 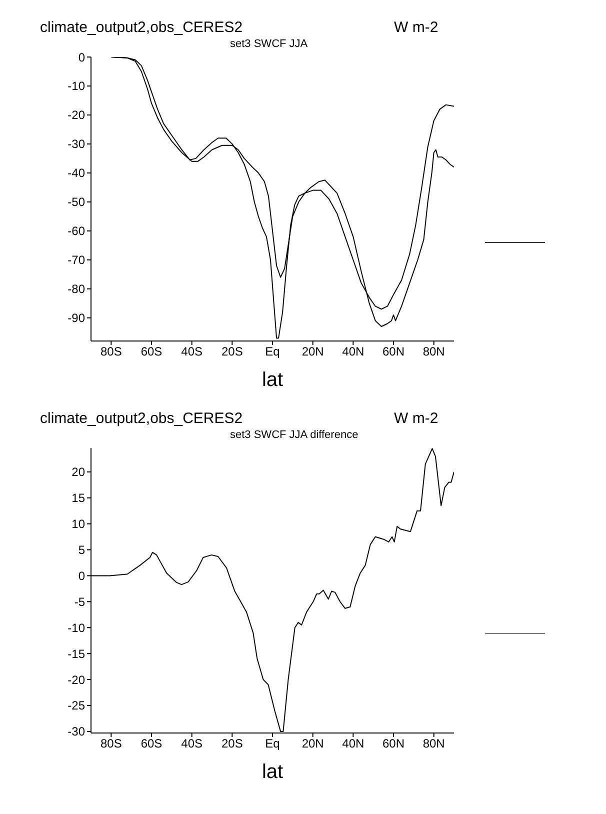 What do you see at coordinates (77, 289) in the screenshot?
I see `y-tick-label: -80` at bounding box center [77, 289].